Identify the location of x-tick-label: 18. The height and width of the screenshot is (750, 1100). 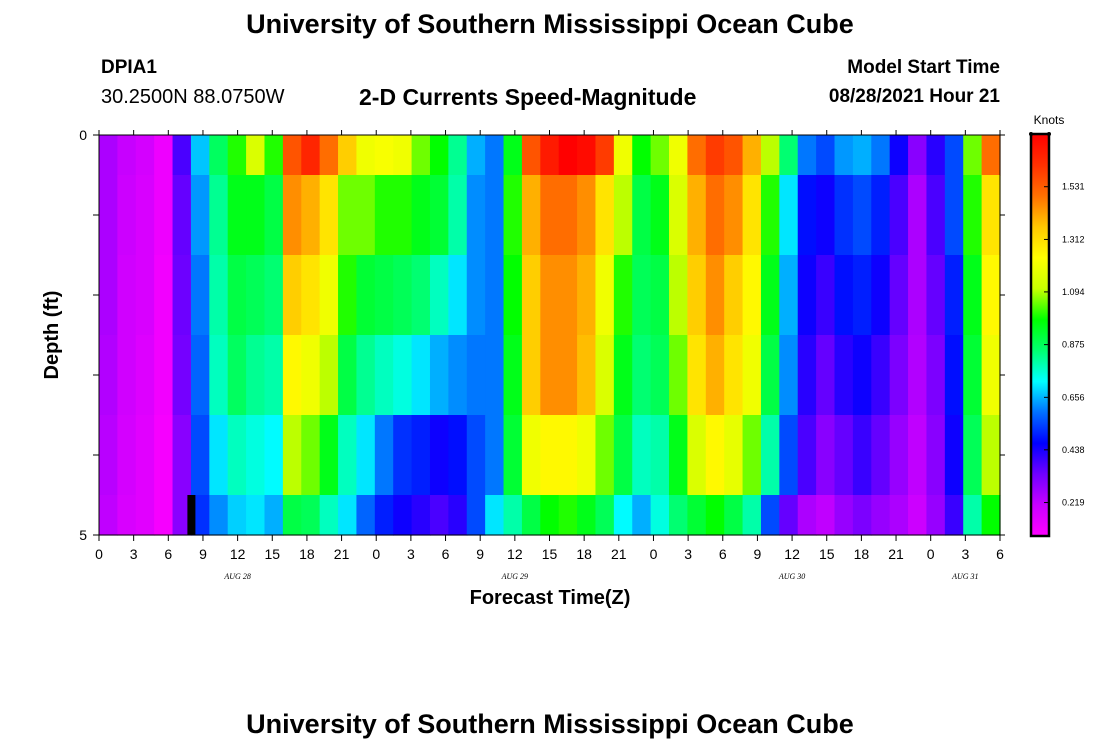
(307, 554).